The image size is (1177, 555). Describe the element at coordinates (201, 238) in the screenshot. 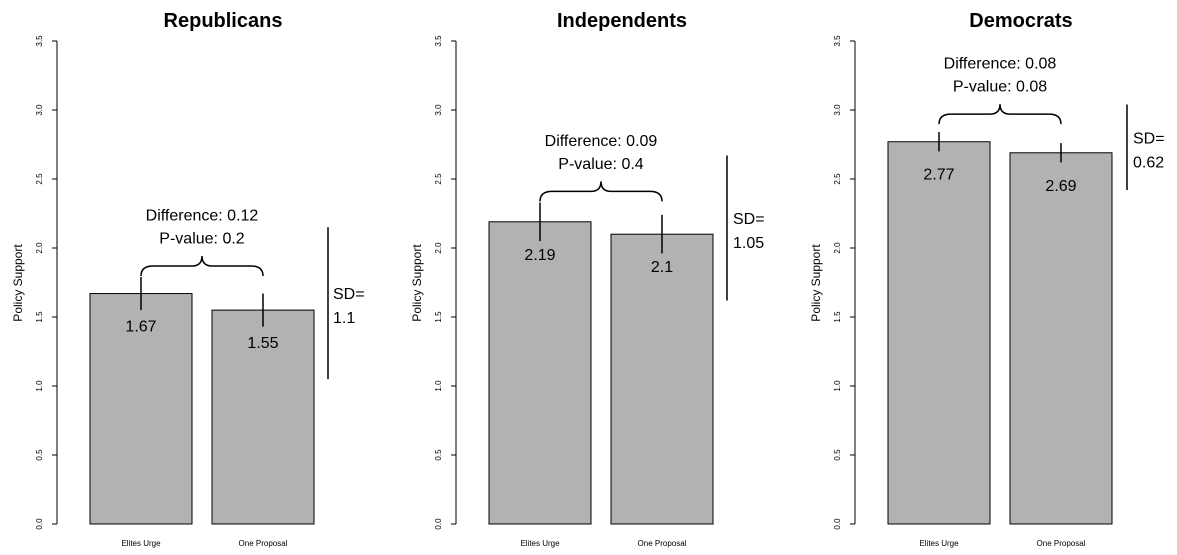

I see `pvalue-annotation: P-value: 0.2` at that location.